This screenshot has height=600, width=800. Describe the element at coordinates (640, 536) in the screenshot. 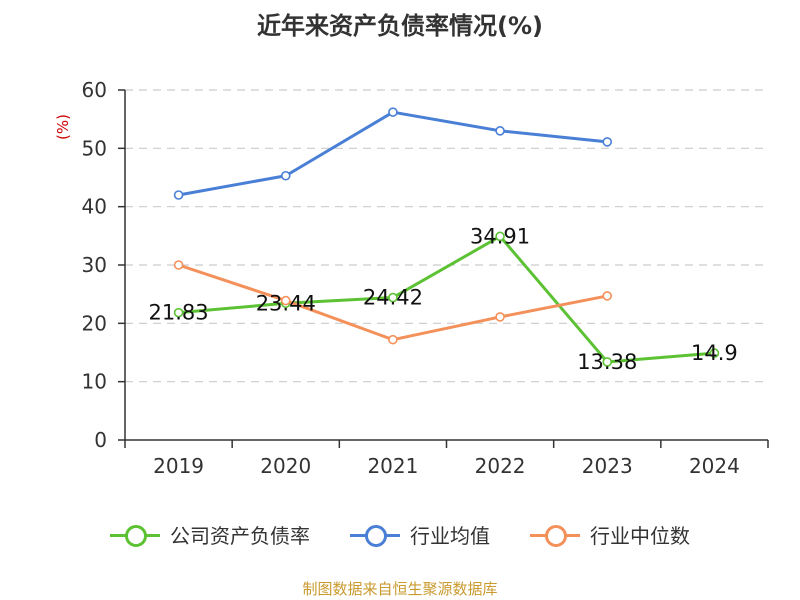

I see `legend-label: 行业中位数` at that location.